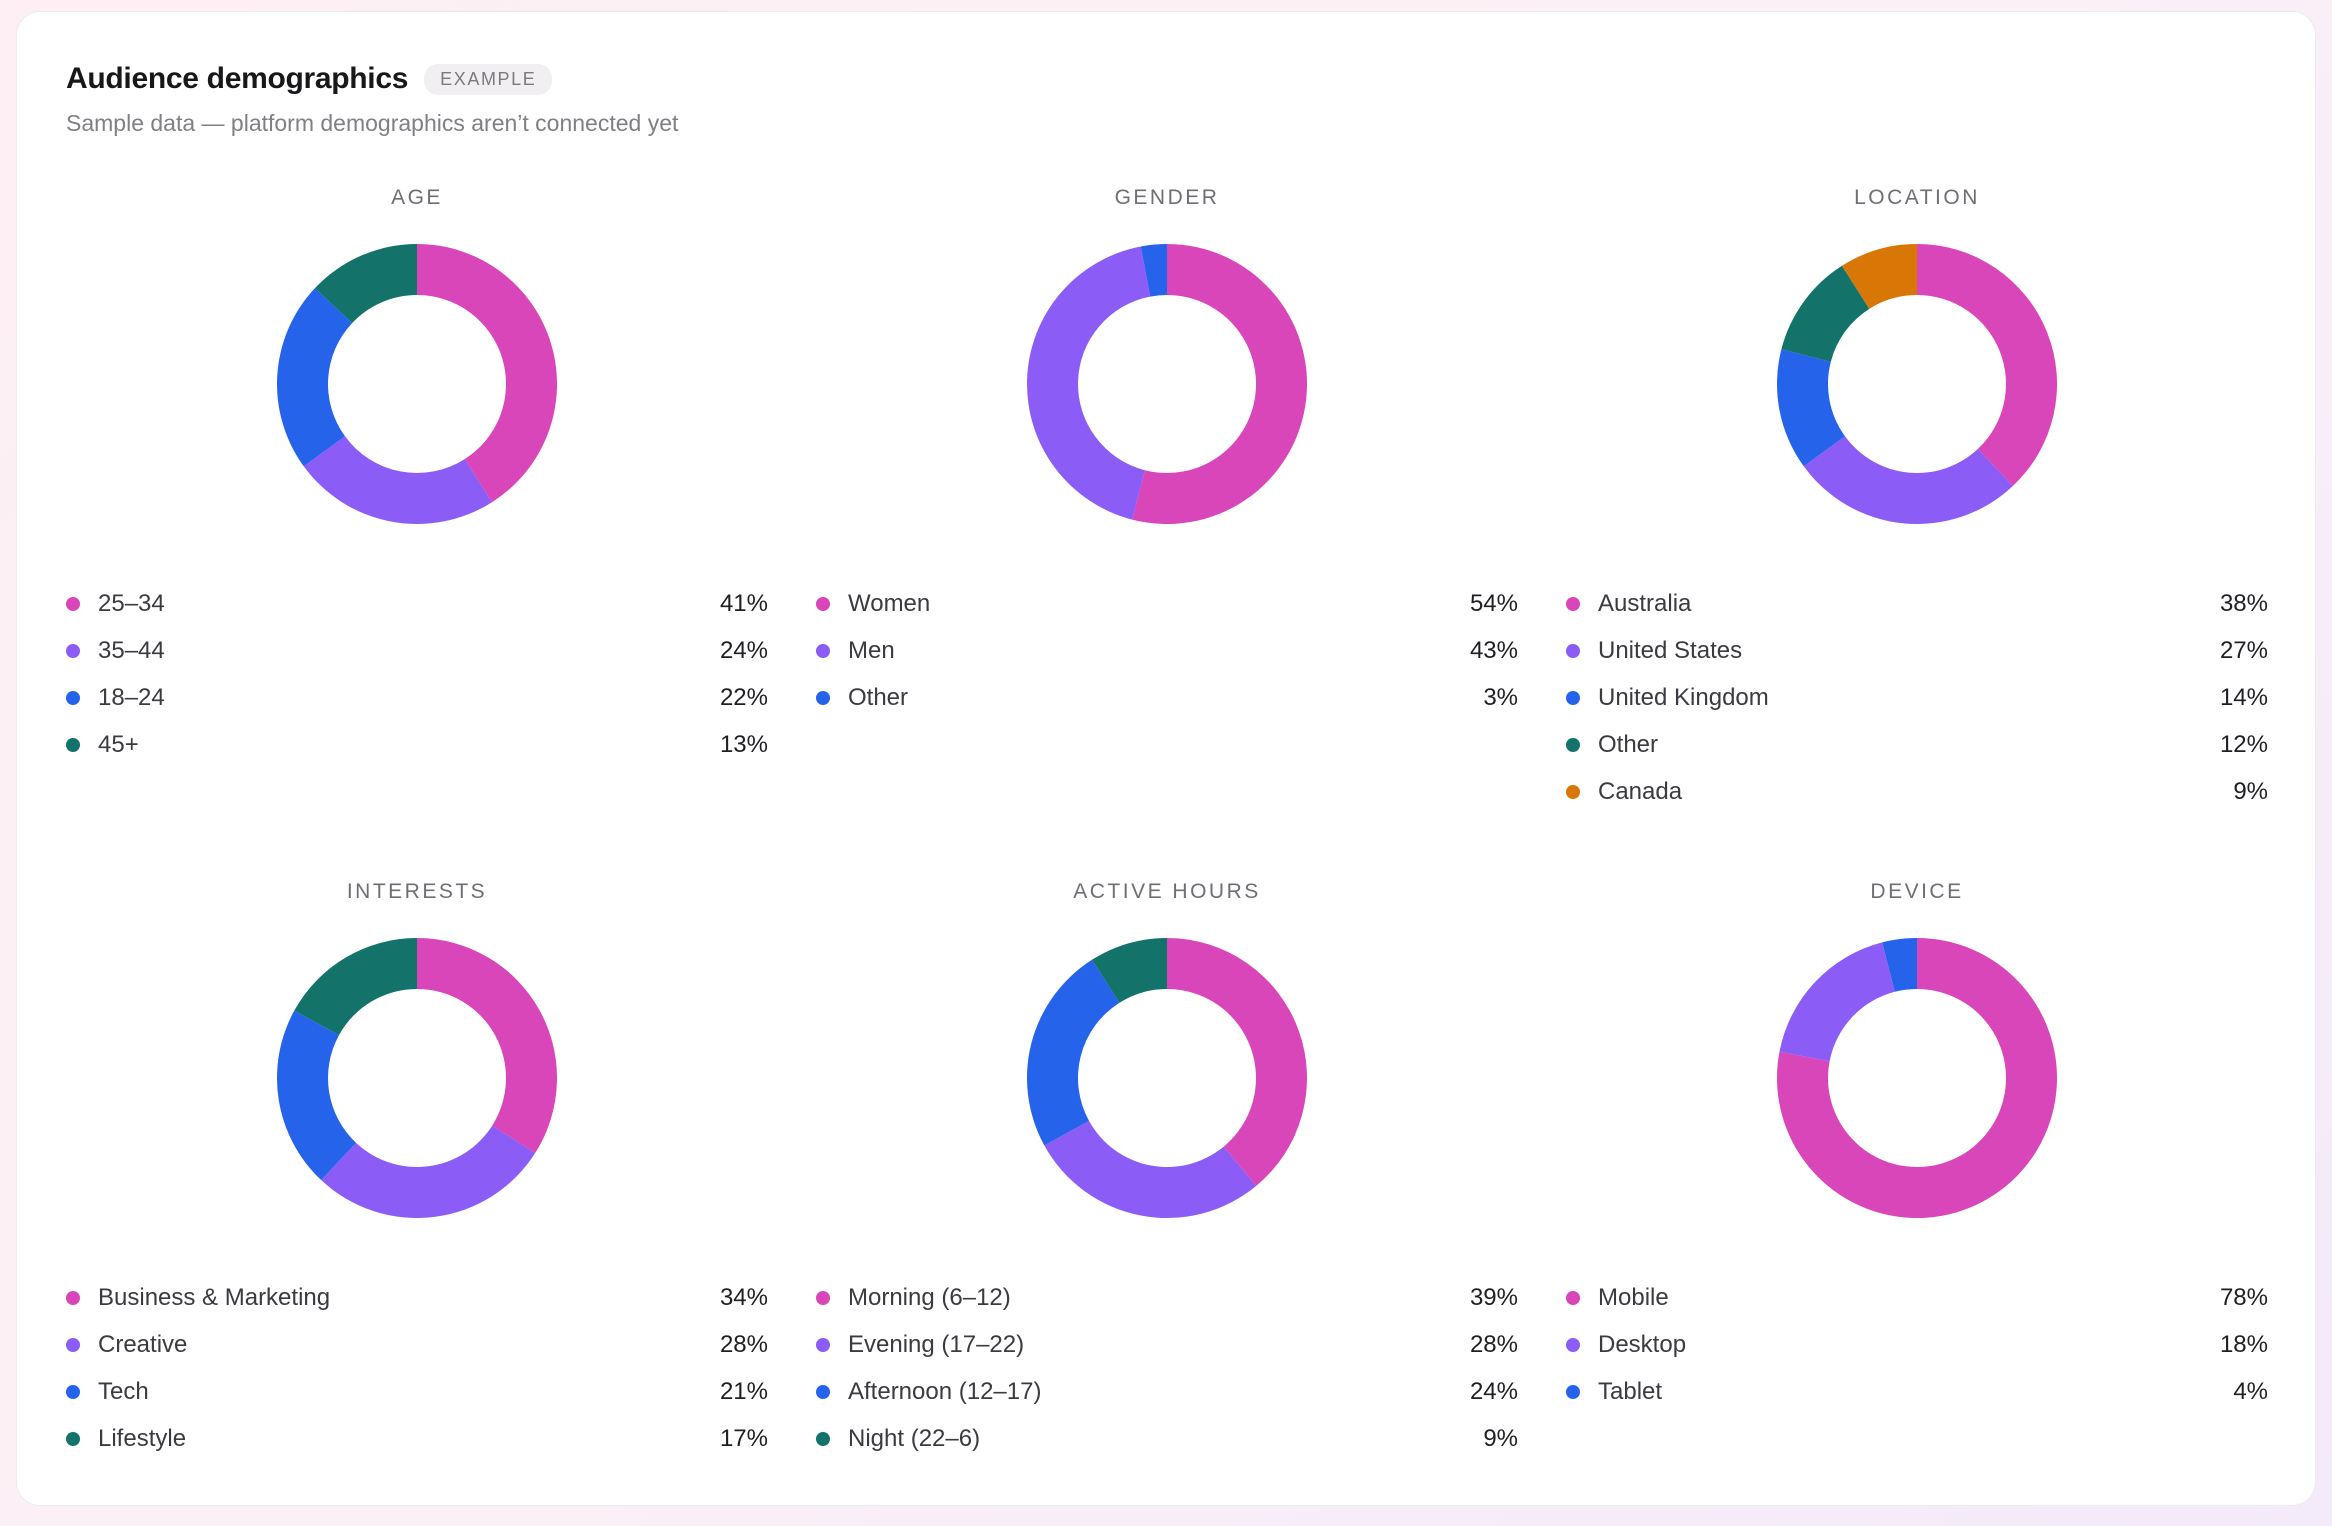 The width and height of the screenshot is (2332, 1526). What do you see at coordinates (1917, 791) in the screenshot?
I see `legend-item: Canada 9%` at bounding box center [1917, 791].